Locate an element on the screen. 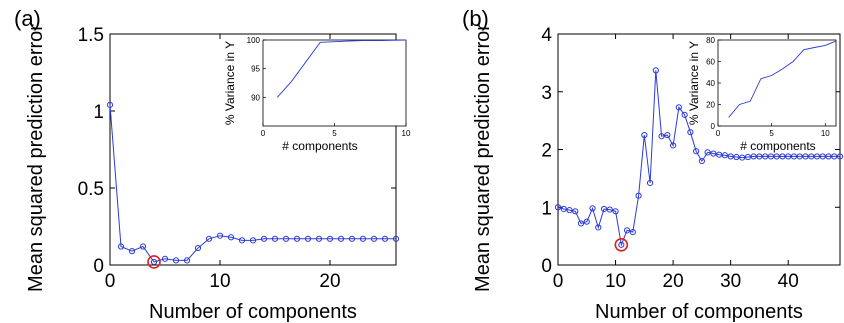  x-axis-label: Number of components is located at coordinates (699, 312).